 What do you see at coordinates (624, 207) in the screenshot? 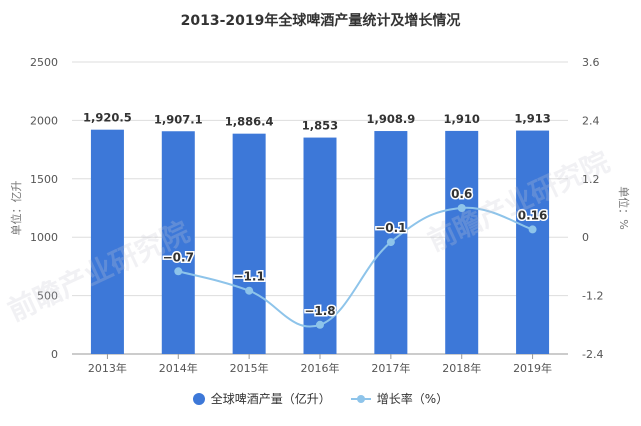
I see `y-right-axis-label: 单位：%` at bounding box center [624, 207].